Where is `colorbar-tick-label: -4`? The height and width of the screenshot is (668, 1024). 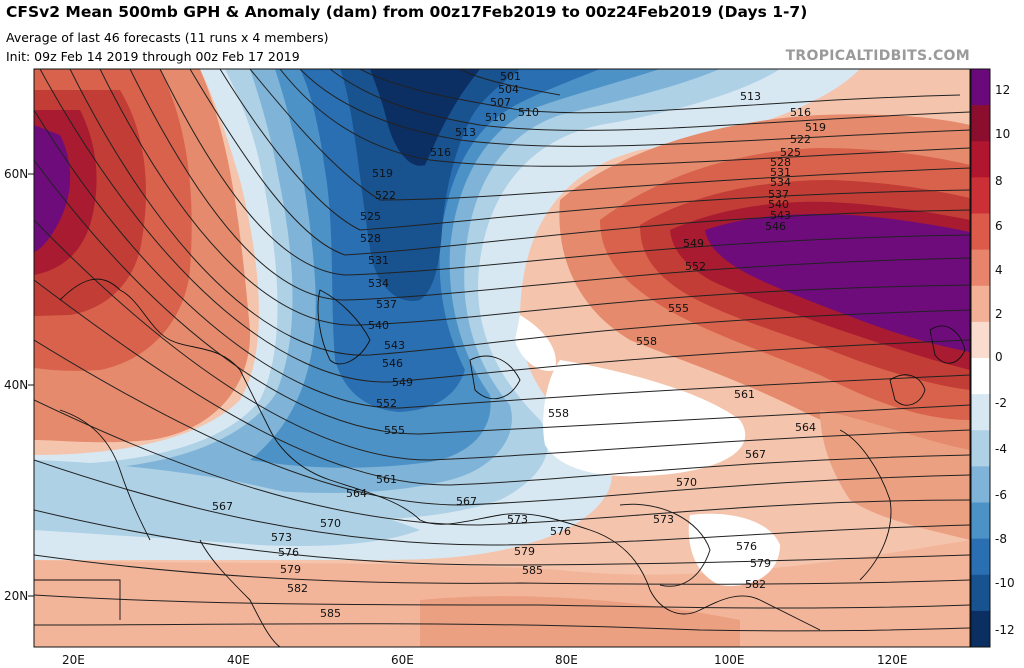
colorbar-tick-label: -4 is located at coordinates (1001, 449).